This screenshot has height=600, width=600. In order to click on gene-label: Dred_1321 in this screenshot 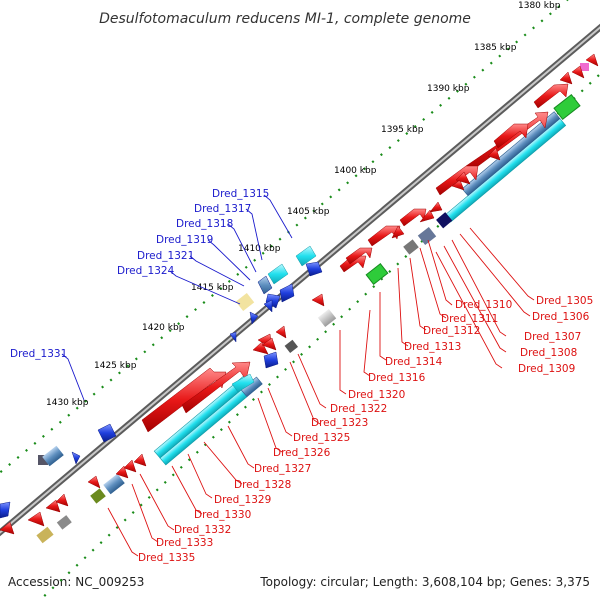, I will do `click(165, 256)`.